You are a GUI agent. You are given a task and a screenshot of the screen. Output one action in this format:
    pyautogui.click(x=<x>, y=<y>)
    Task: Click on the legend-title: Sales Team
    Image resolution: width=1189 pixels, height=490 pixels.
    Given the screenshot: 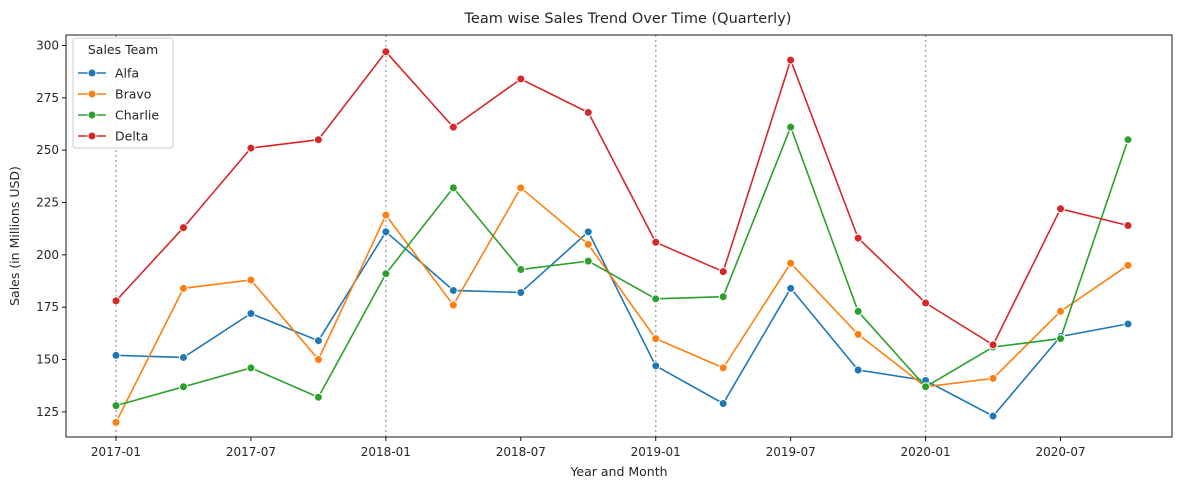 What is the action you would take?
    pyautogui.click(x=123, y=49)
    